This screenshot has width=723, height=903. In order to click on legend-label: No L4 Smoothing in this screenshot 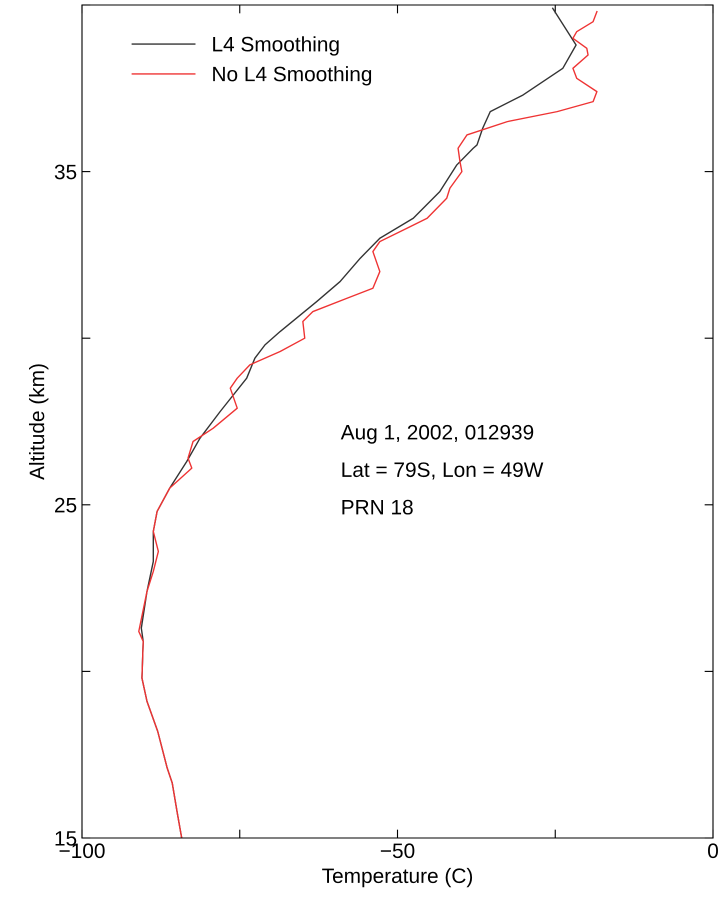, I will do `click(292, 76)`.